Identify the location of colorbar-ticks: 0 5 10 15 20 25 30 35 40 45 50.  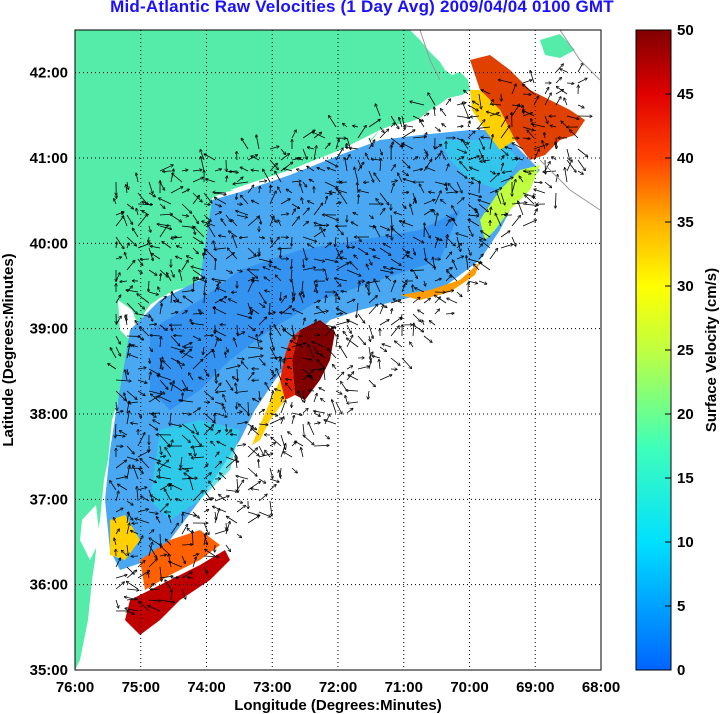
(679, 350).